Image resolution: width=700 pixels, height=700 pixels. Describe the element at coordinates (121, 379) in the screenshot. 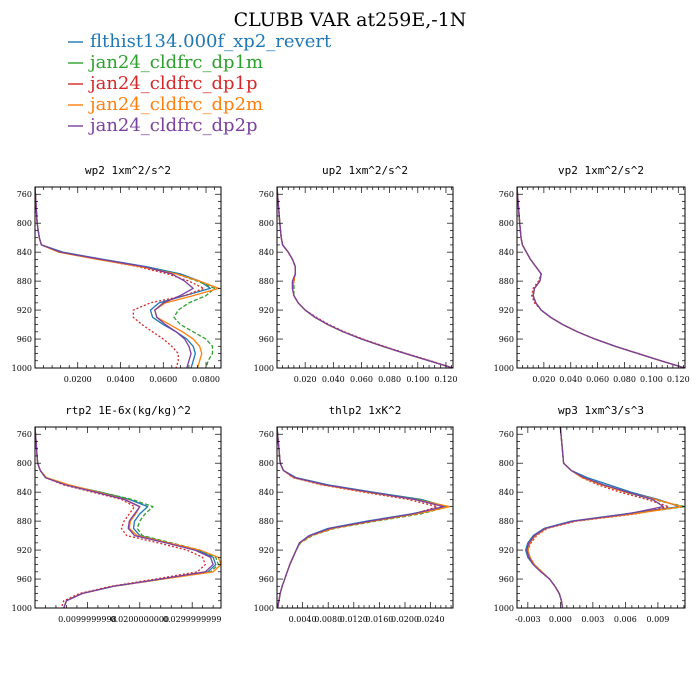

I see `x-tick-label: 0.0400` at that location.